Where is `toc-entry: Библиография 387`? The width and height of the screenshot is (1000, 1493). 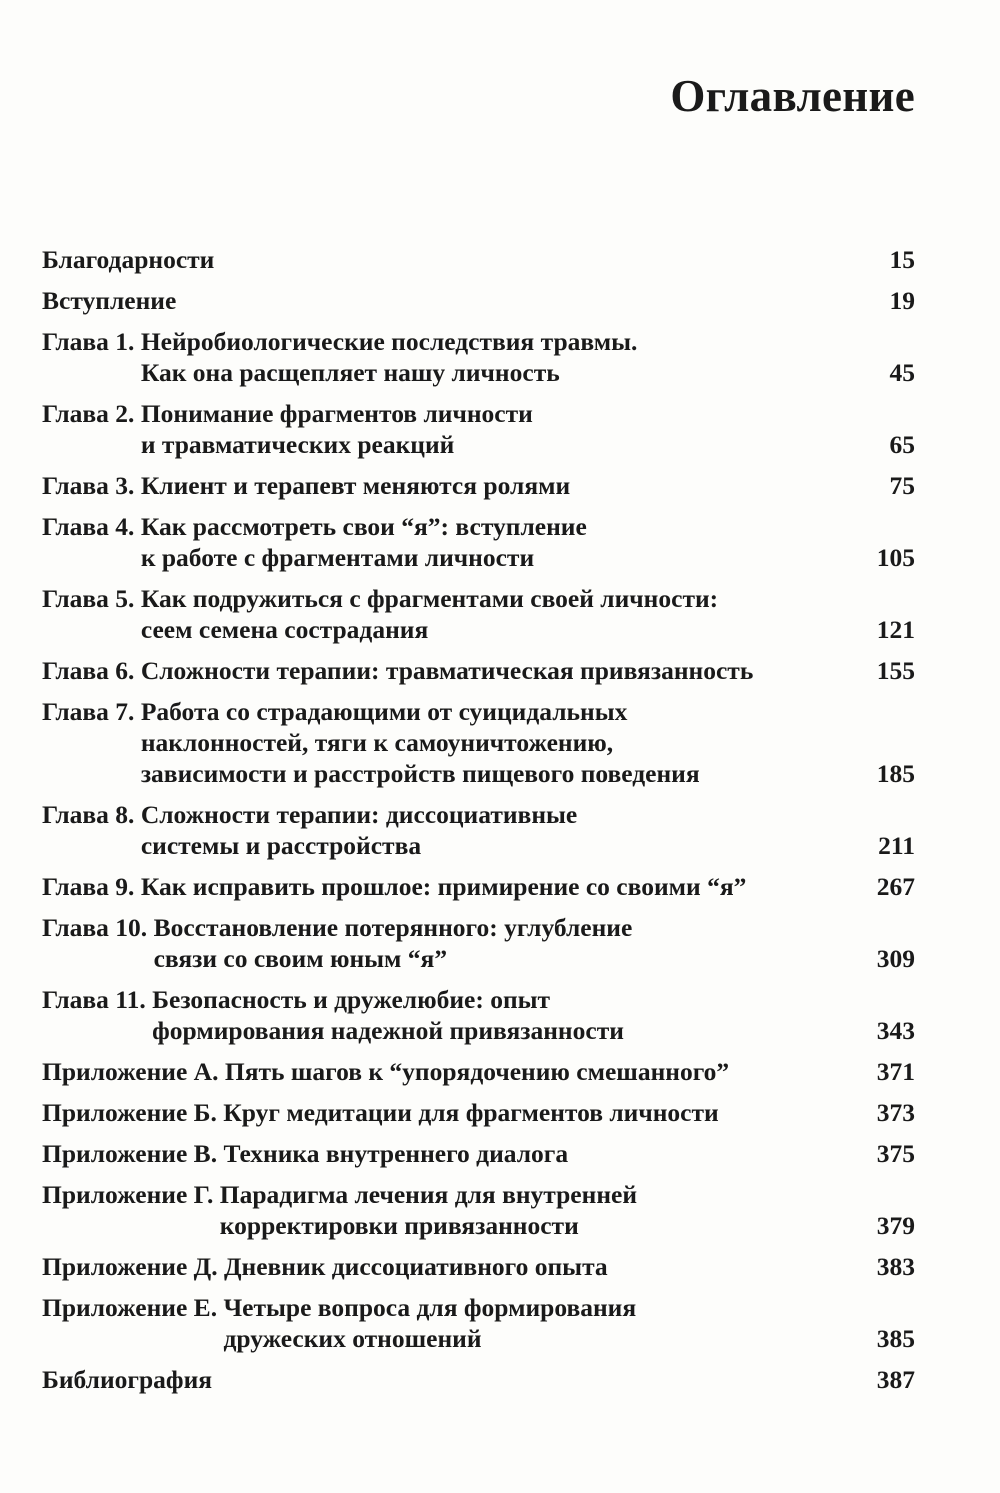 toc-entry: Библиография 387 is located at coordinates (478, 1379).